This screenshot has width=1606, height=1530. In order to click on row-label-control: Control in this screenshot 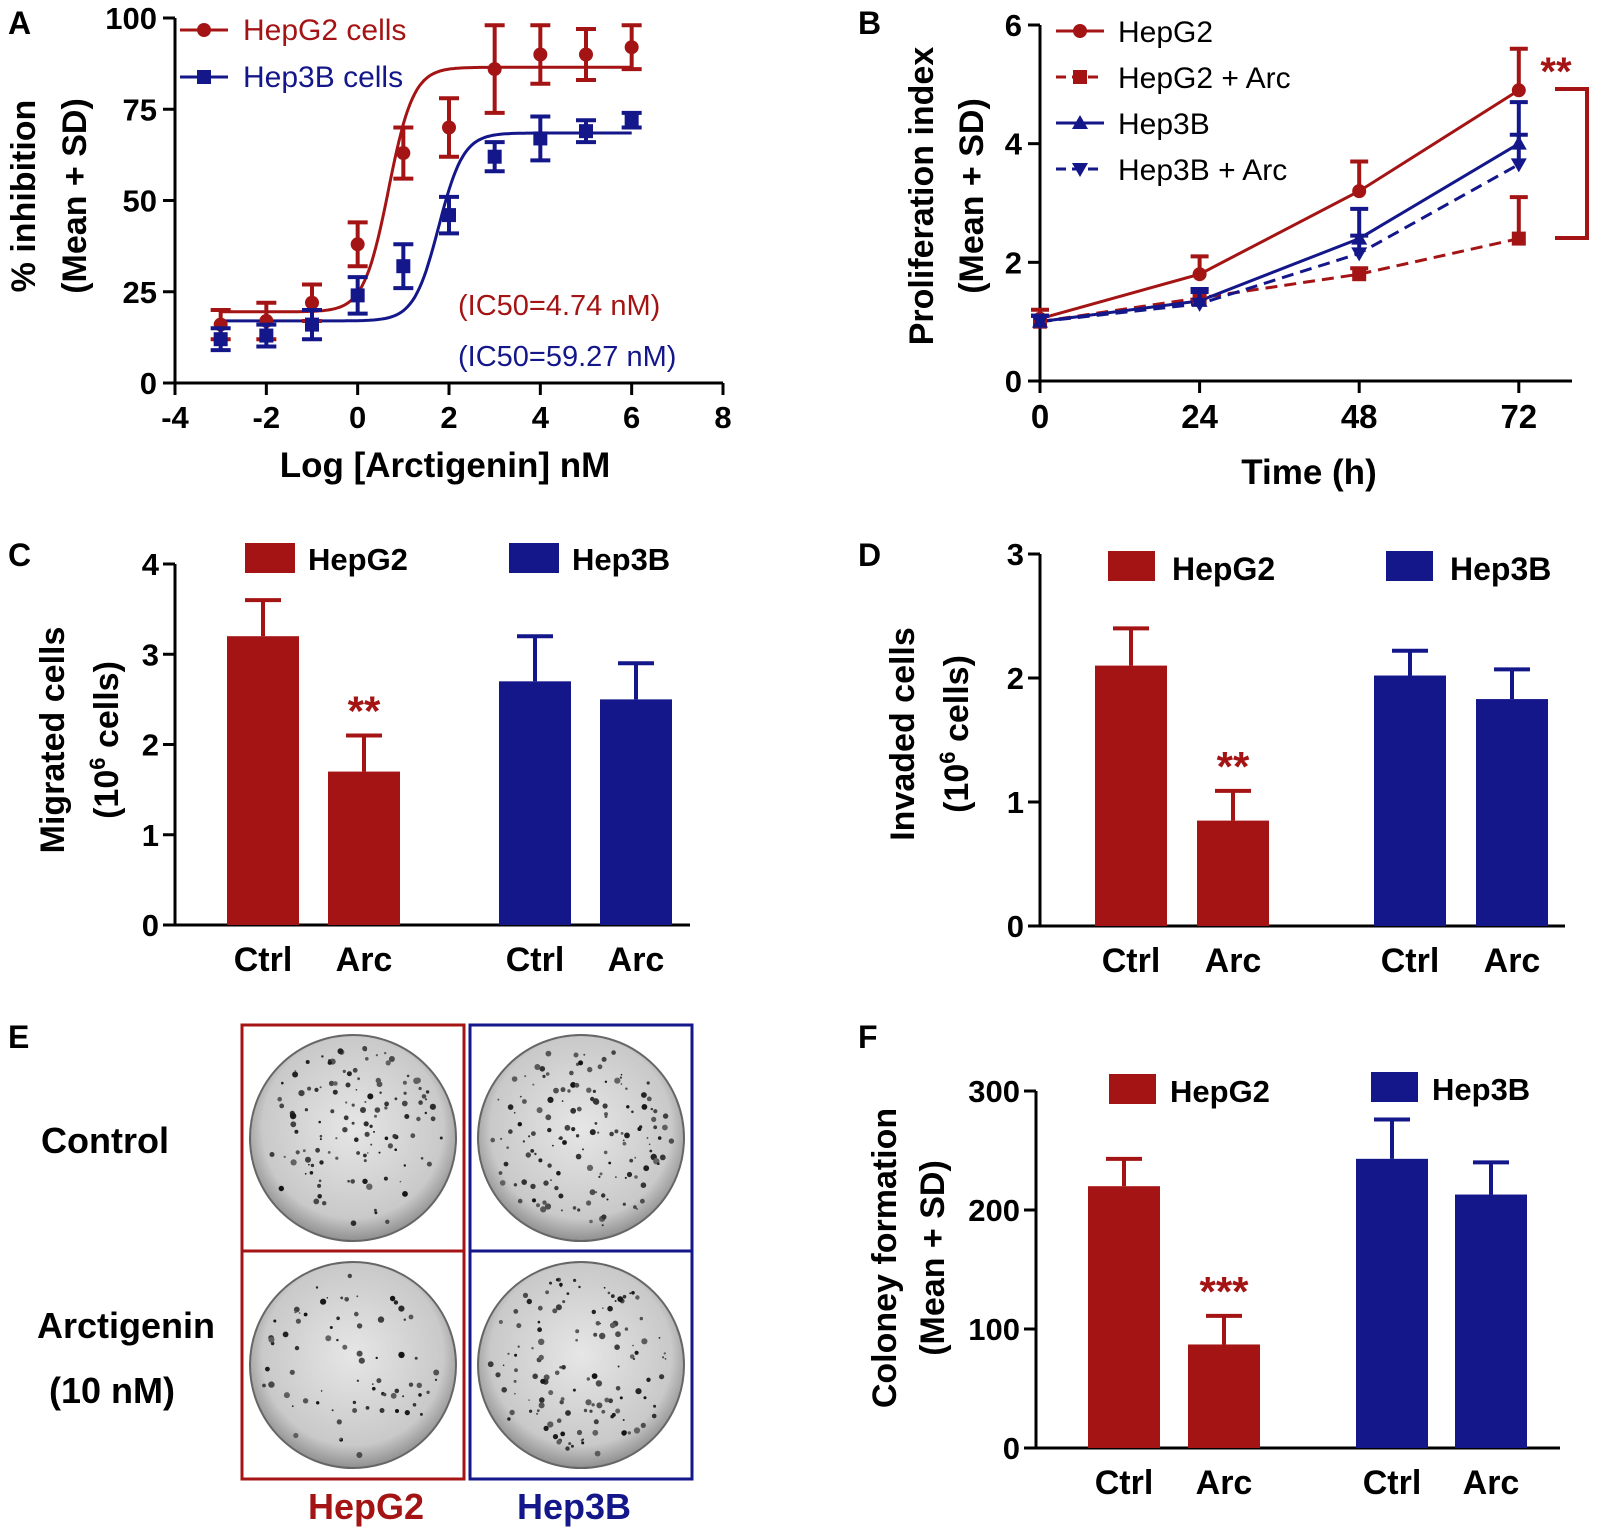, I will do `click(105, 1140)`.